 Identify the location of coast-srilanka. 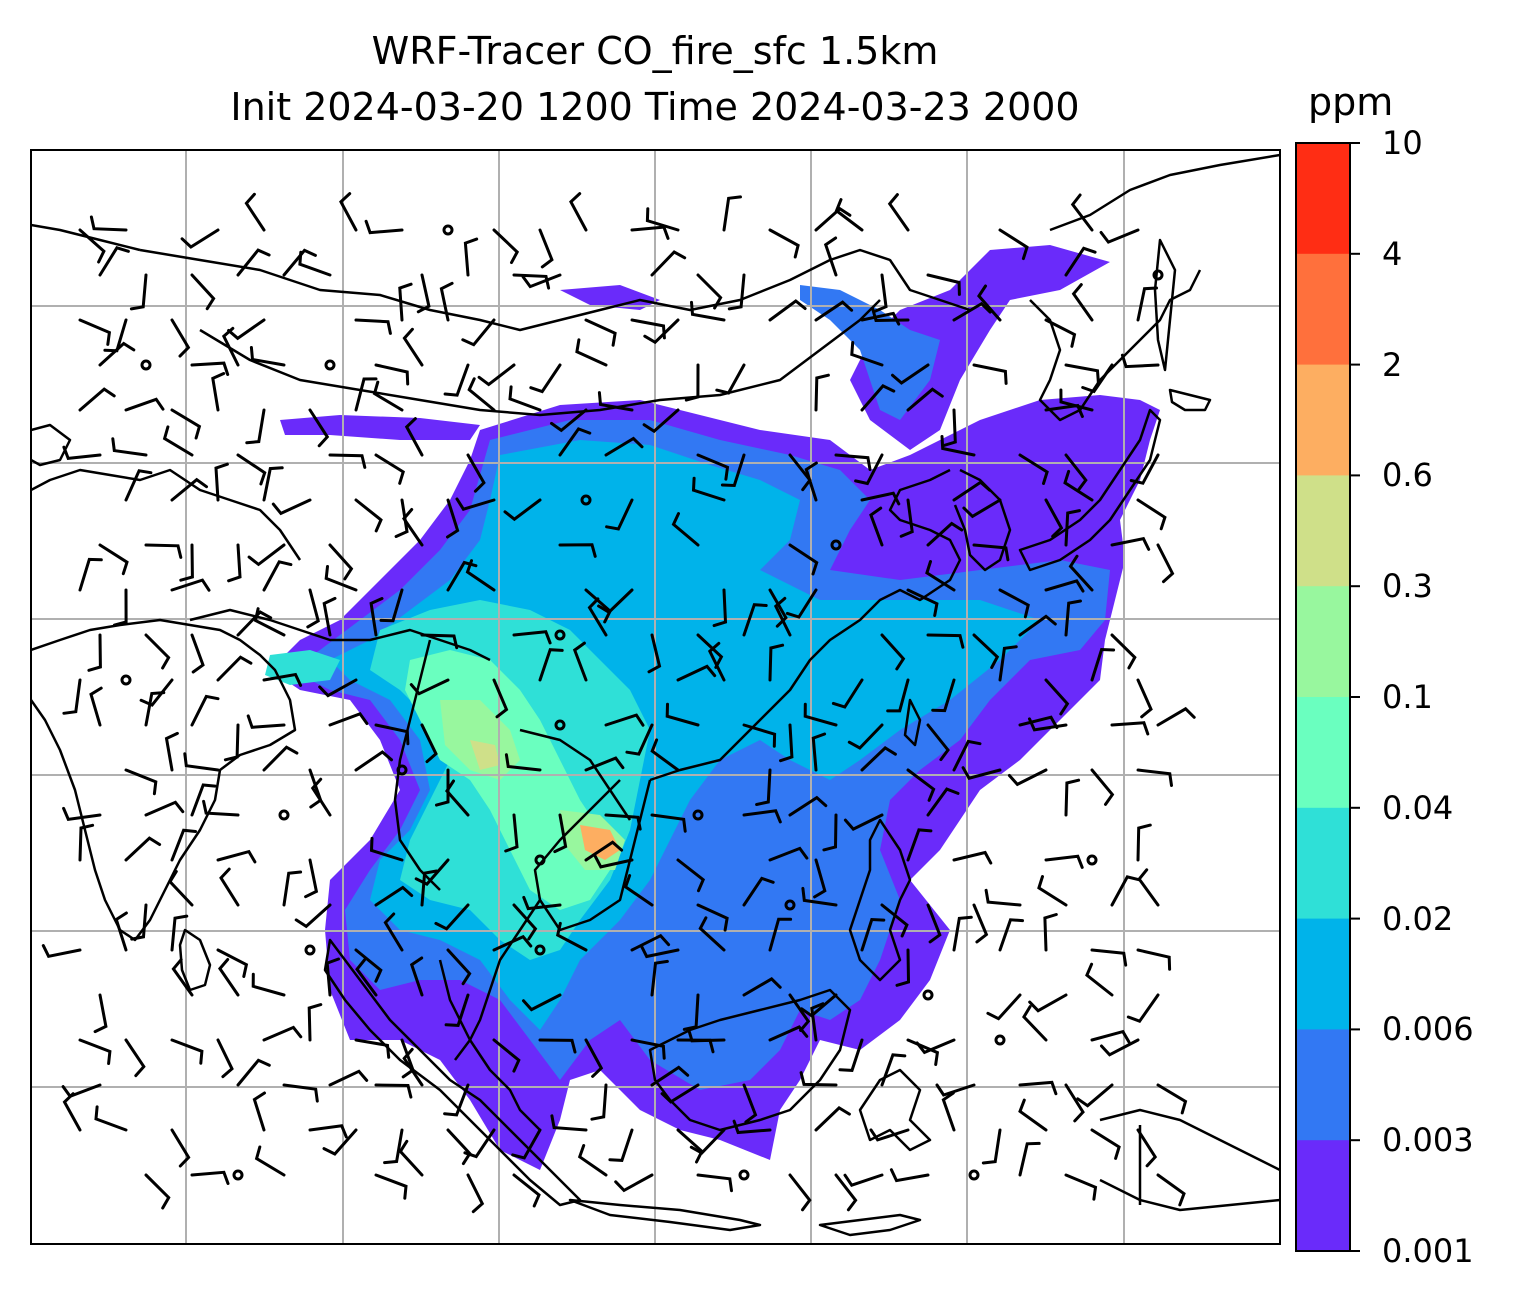
(195, 960).